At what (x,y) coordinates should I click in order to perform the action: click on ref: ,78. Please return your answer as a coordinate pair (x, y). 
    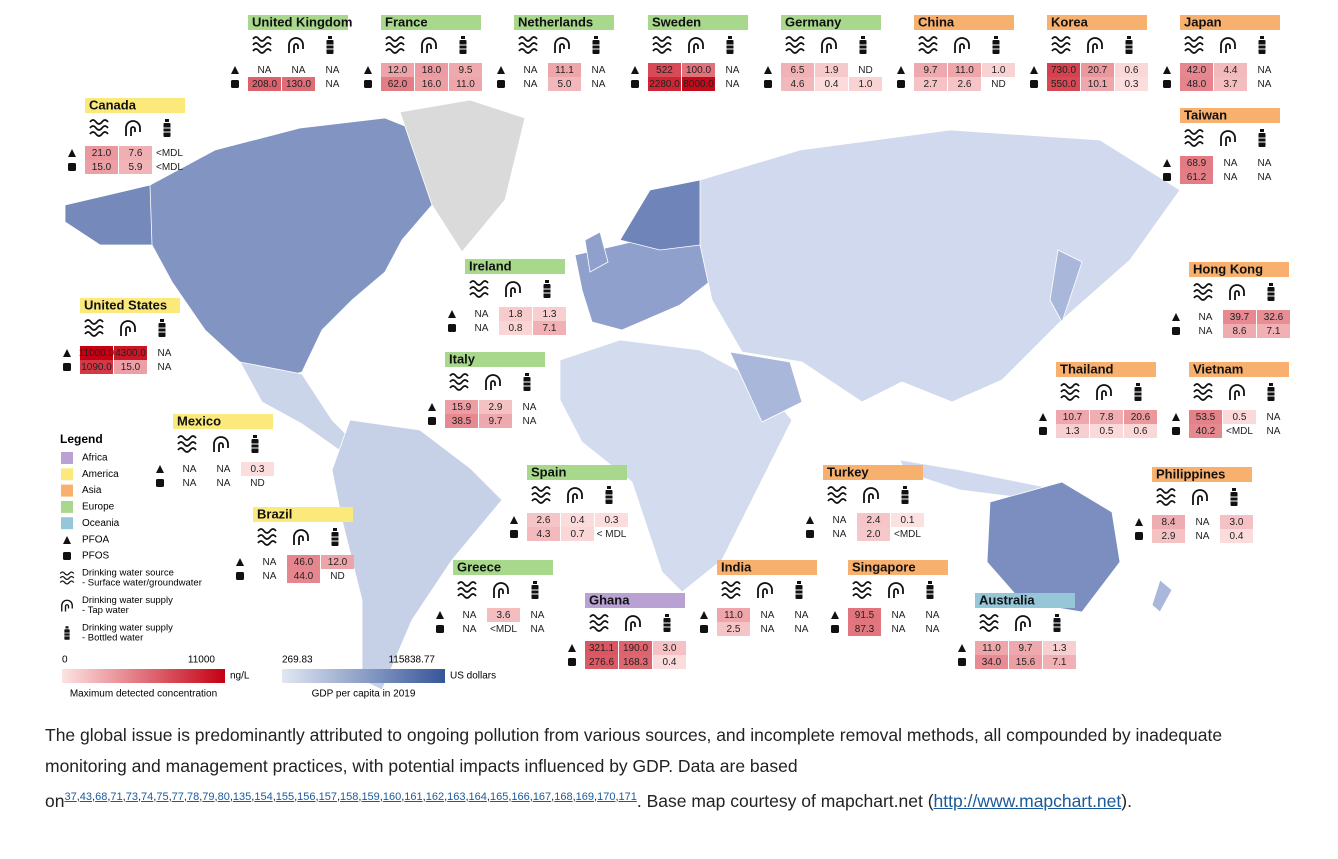
    Looking at the image, I should click on (191, 797).